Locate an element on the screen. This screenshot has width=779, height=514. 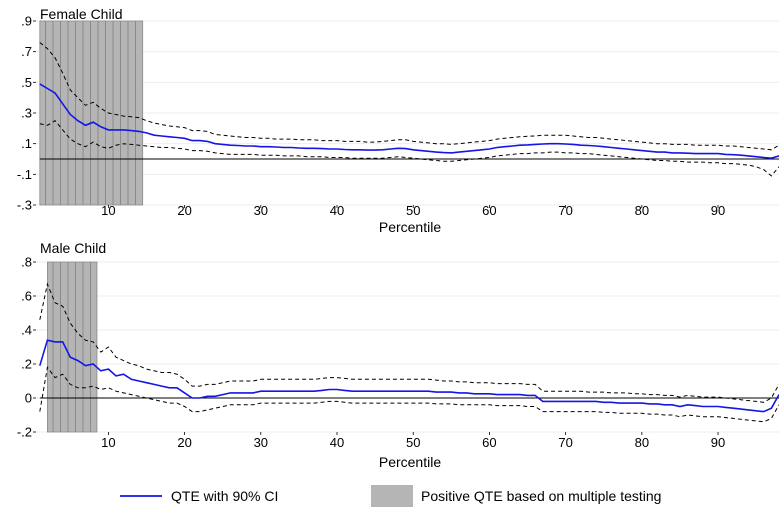
y-tick-label: .7 is located at coordinates (26, 51).